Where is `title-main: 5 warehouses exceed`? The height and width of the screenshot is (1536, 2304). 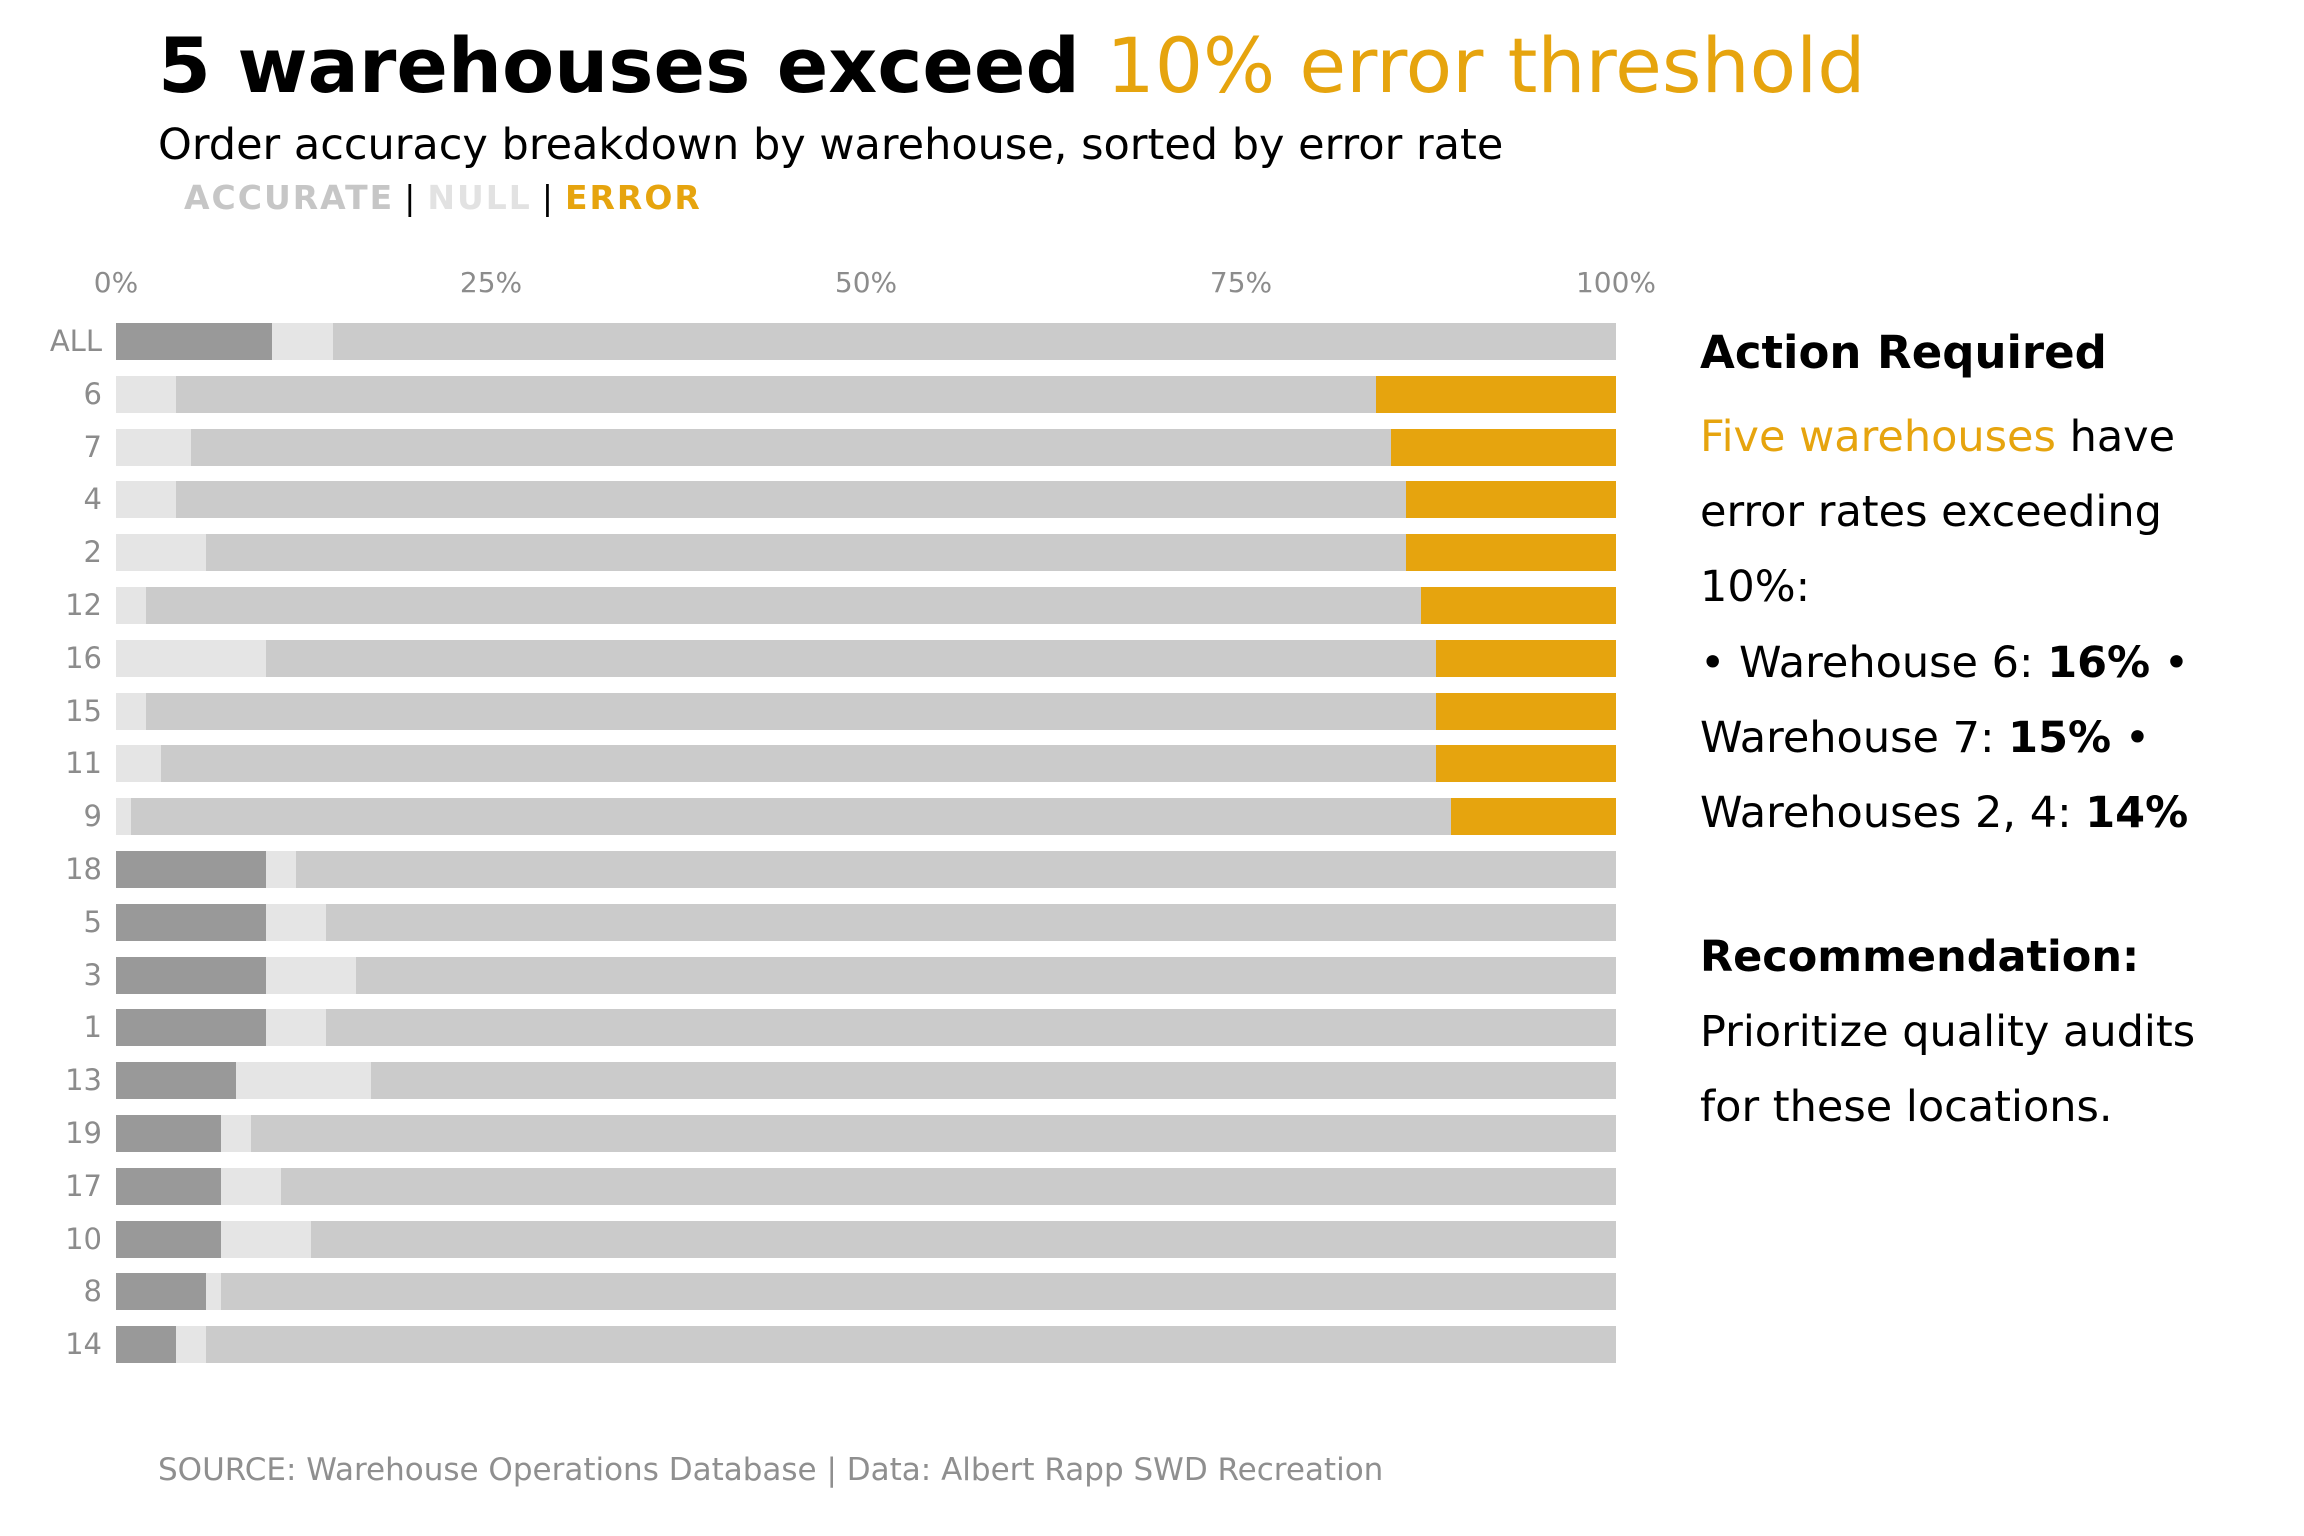 title-main: 5 warehouses exceed is located at coordinates (632, 65).